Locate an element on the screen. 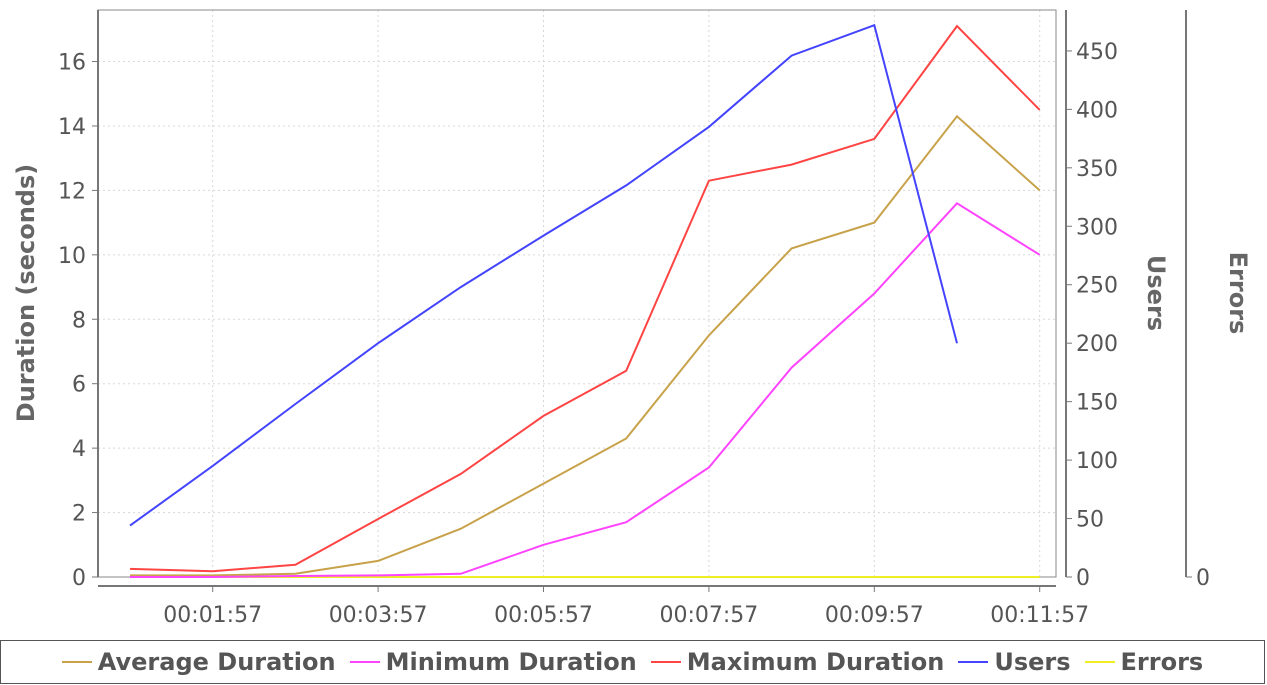  y-right-tick-label: 50 is located at coordinates (1090, 520).